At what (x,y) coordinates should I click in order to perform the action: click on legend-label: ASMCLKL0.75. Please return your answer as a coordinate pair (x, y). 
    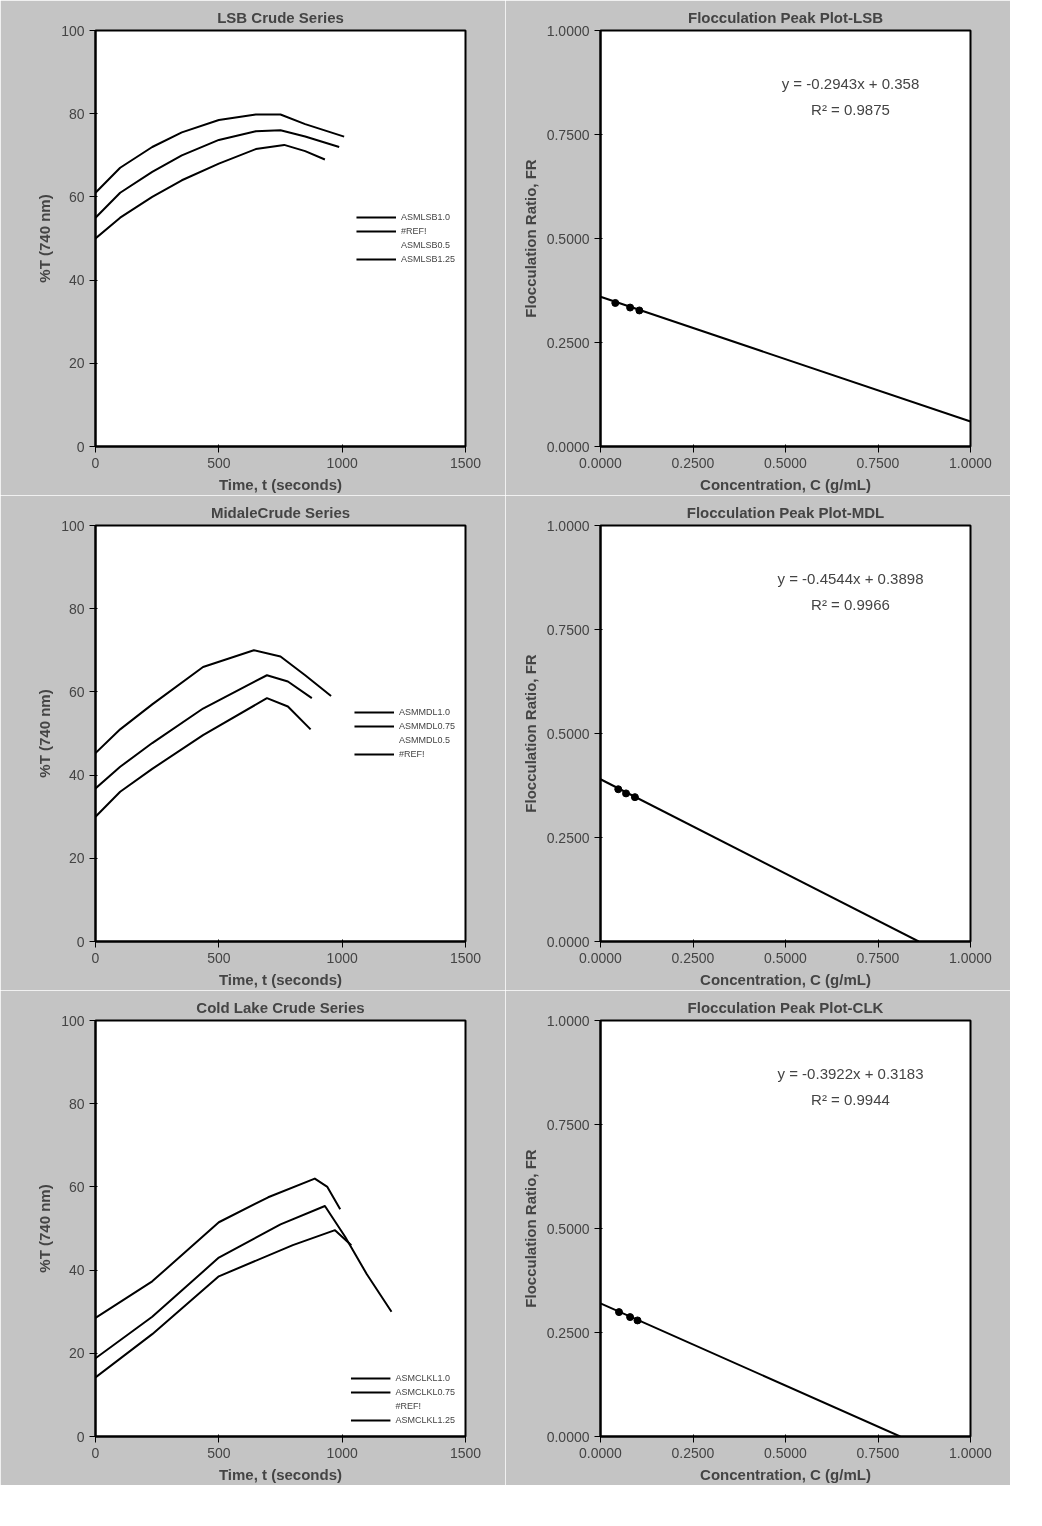
    Looking at the image, I should click on (425, 1392).